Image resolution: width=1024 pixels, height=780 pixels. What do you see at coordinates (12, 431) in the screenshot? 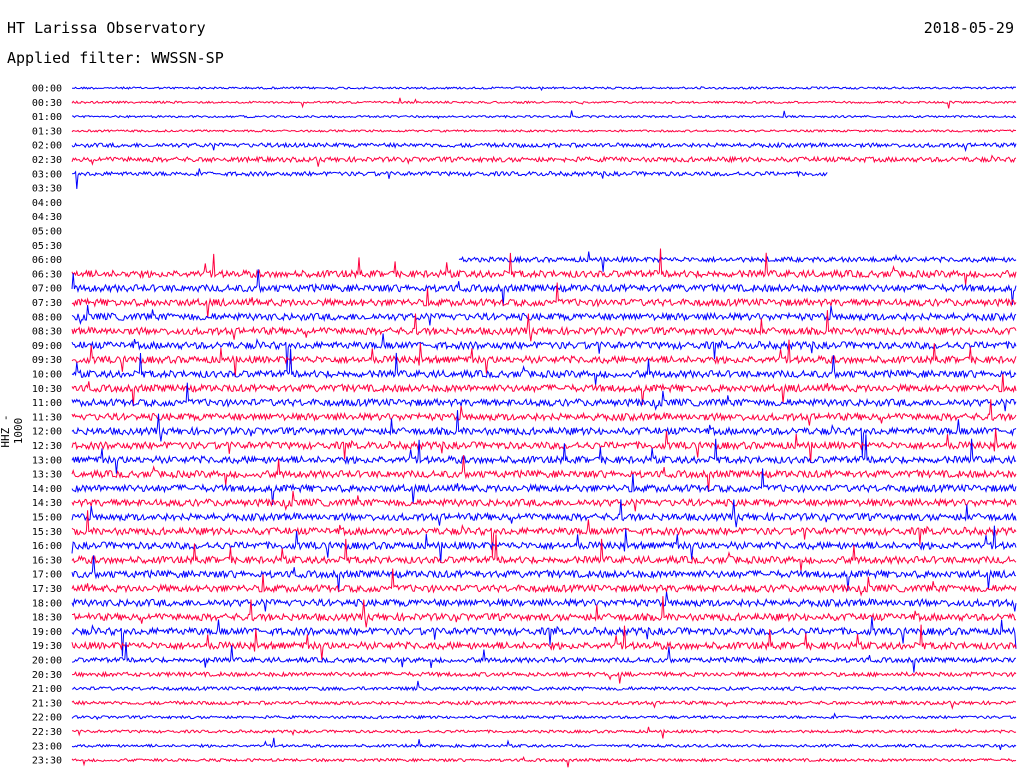
I see `y-axis-label: HHZ - 1000` at bounding box center [12, 431].